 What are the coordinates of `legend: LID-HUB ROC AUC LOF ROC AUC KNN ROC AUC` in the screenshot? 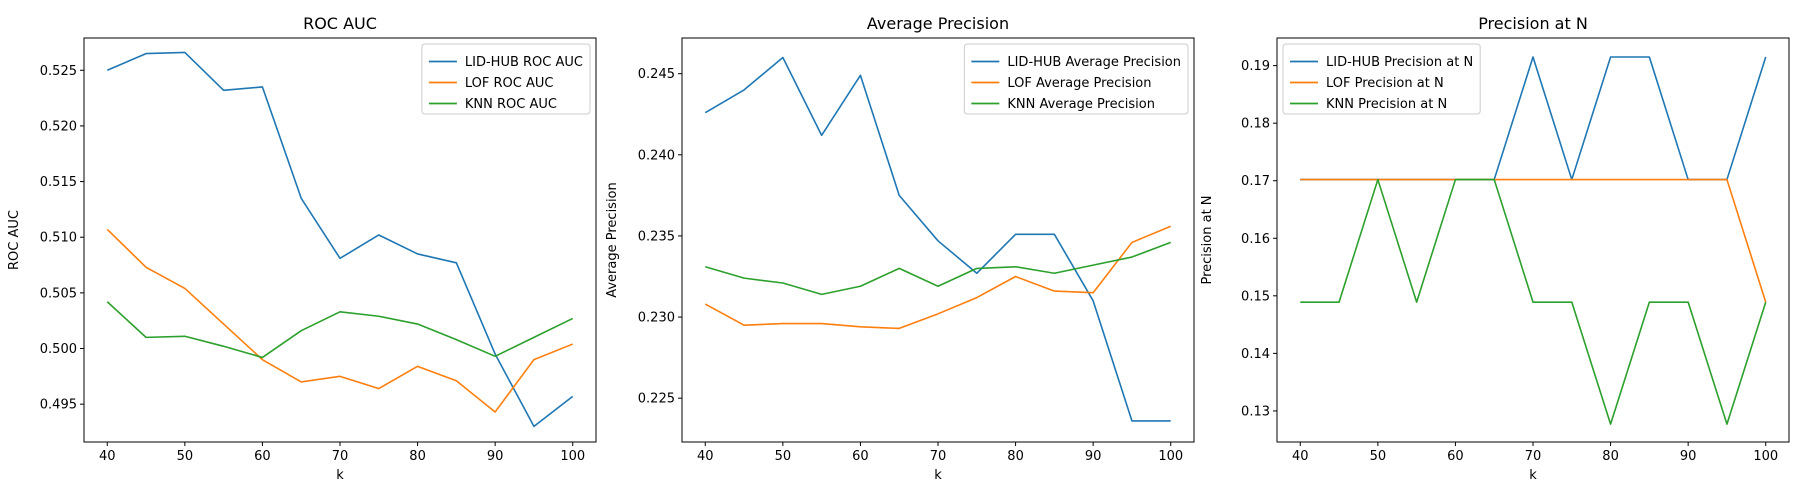 It's located at (506, 79).